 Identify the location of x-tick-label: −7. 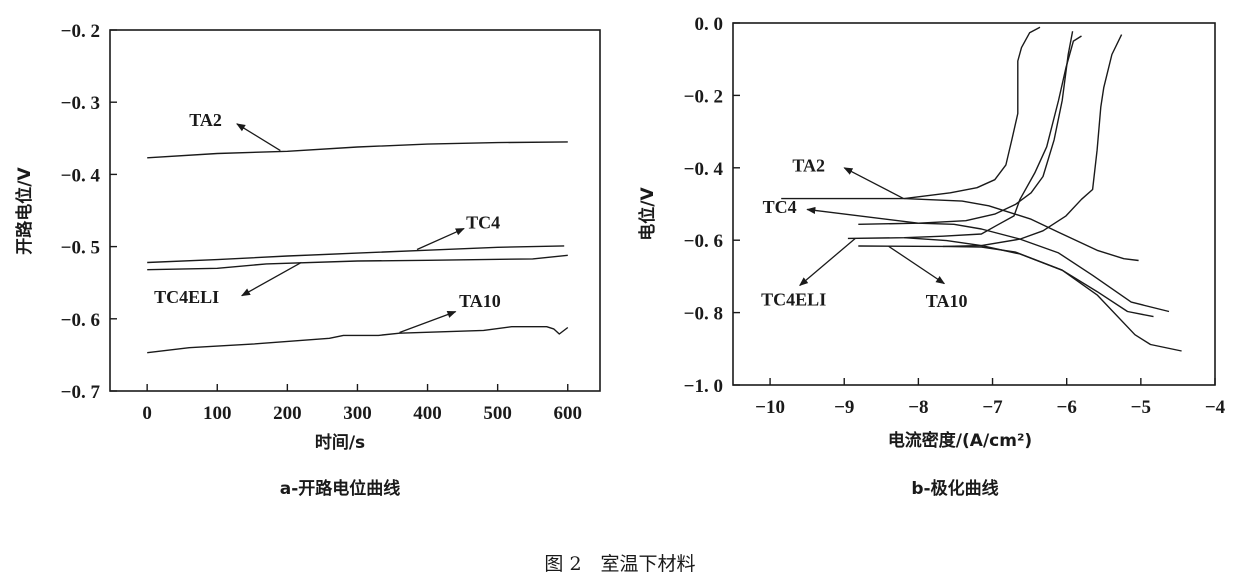
(992, 407).